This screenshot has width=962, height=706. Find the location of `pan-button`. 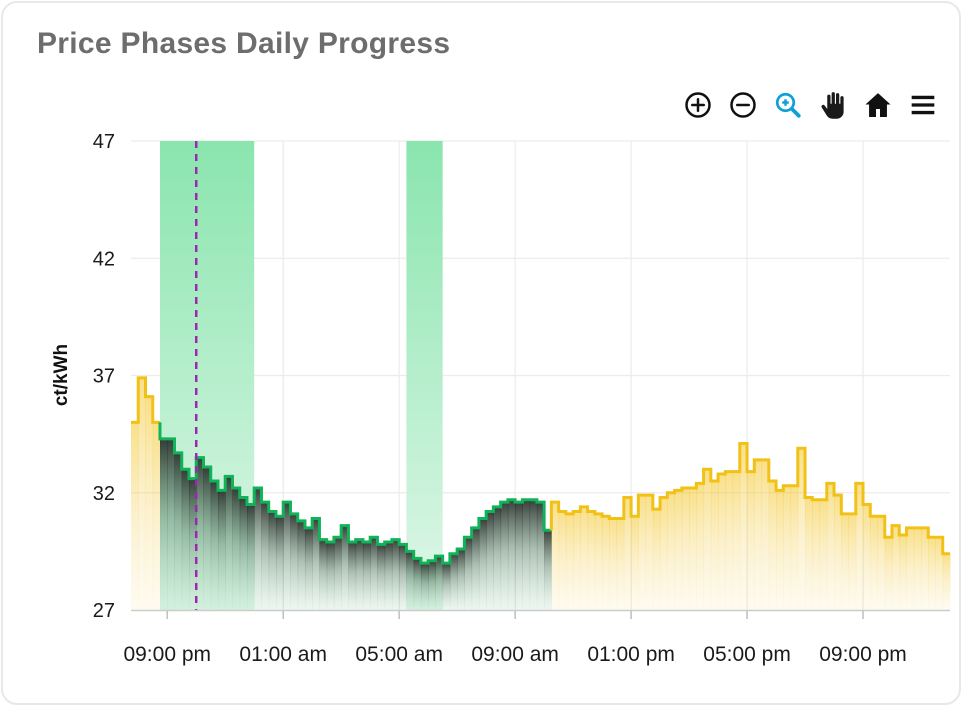

pan-button is located at coordinates (833, 105).